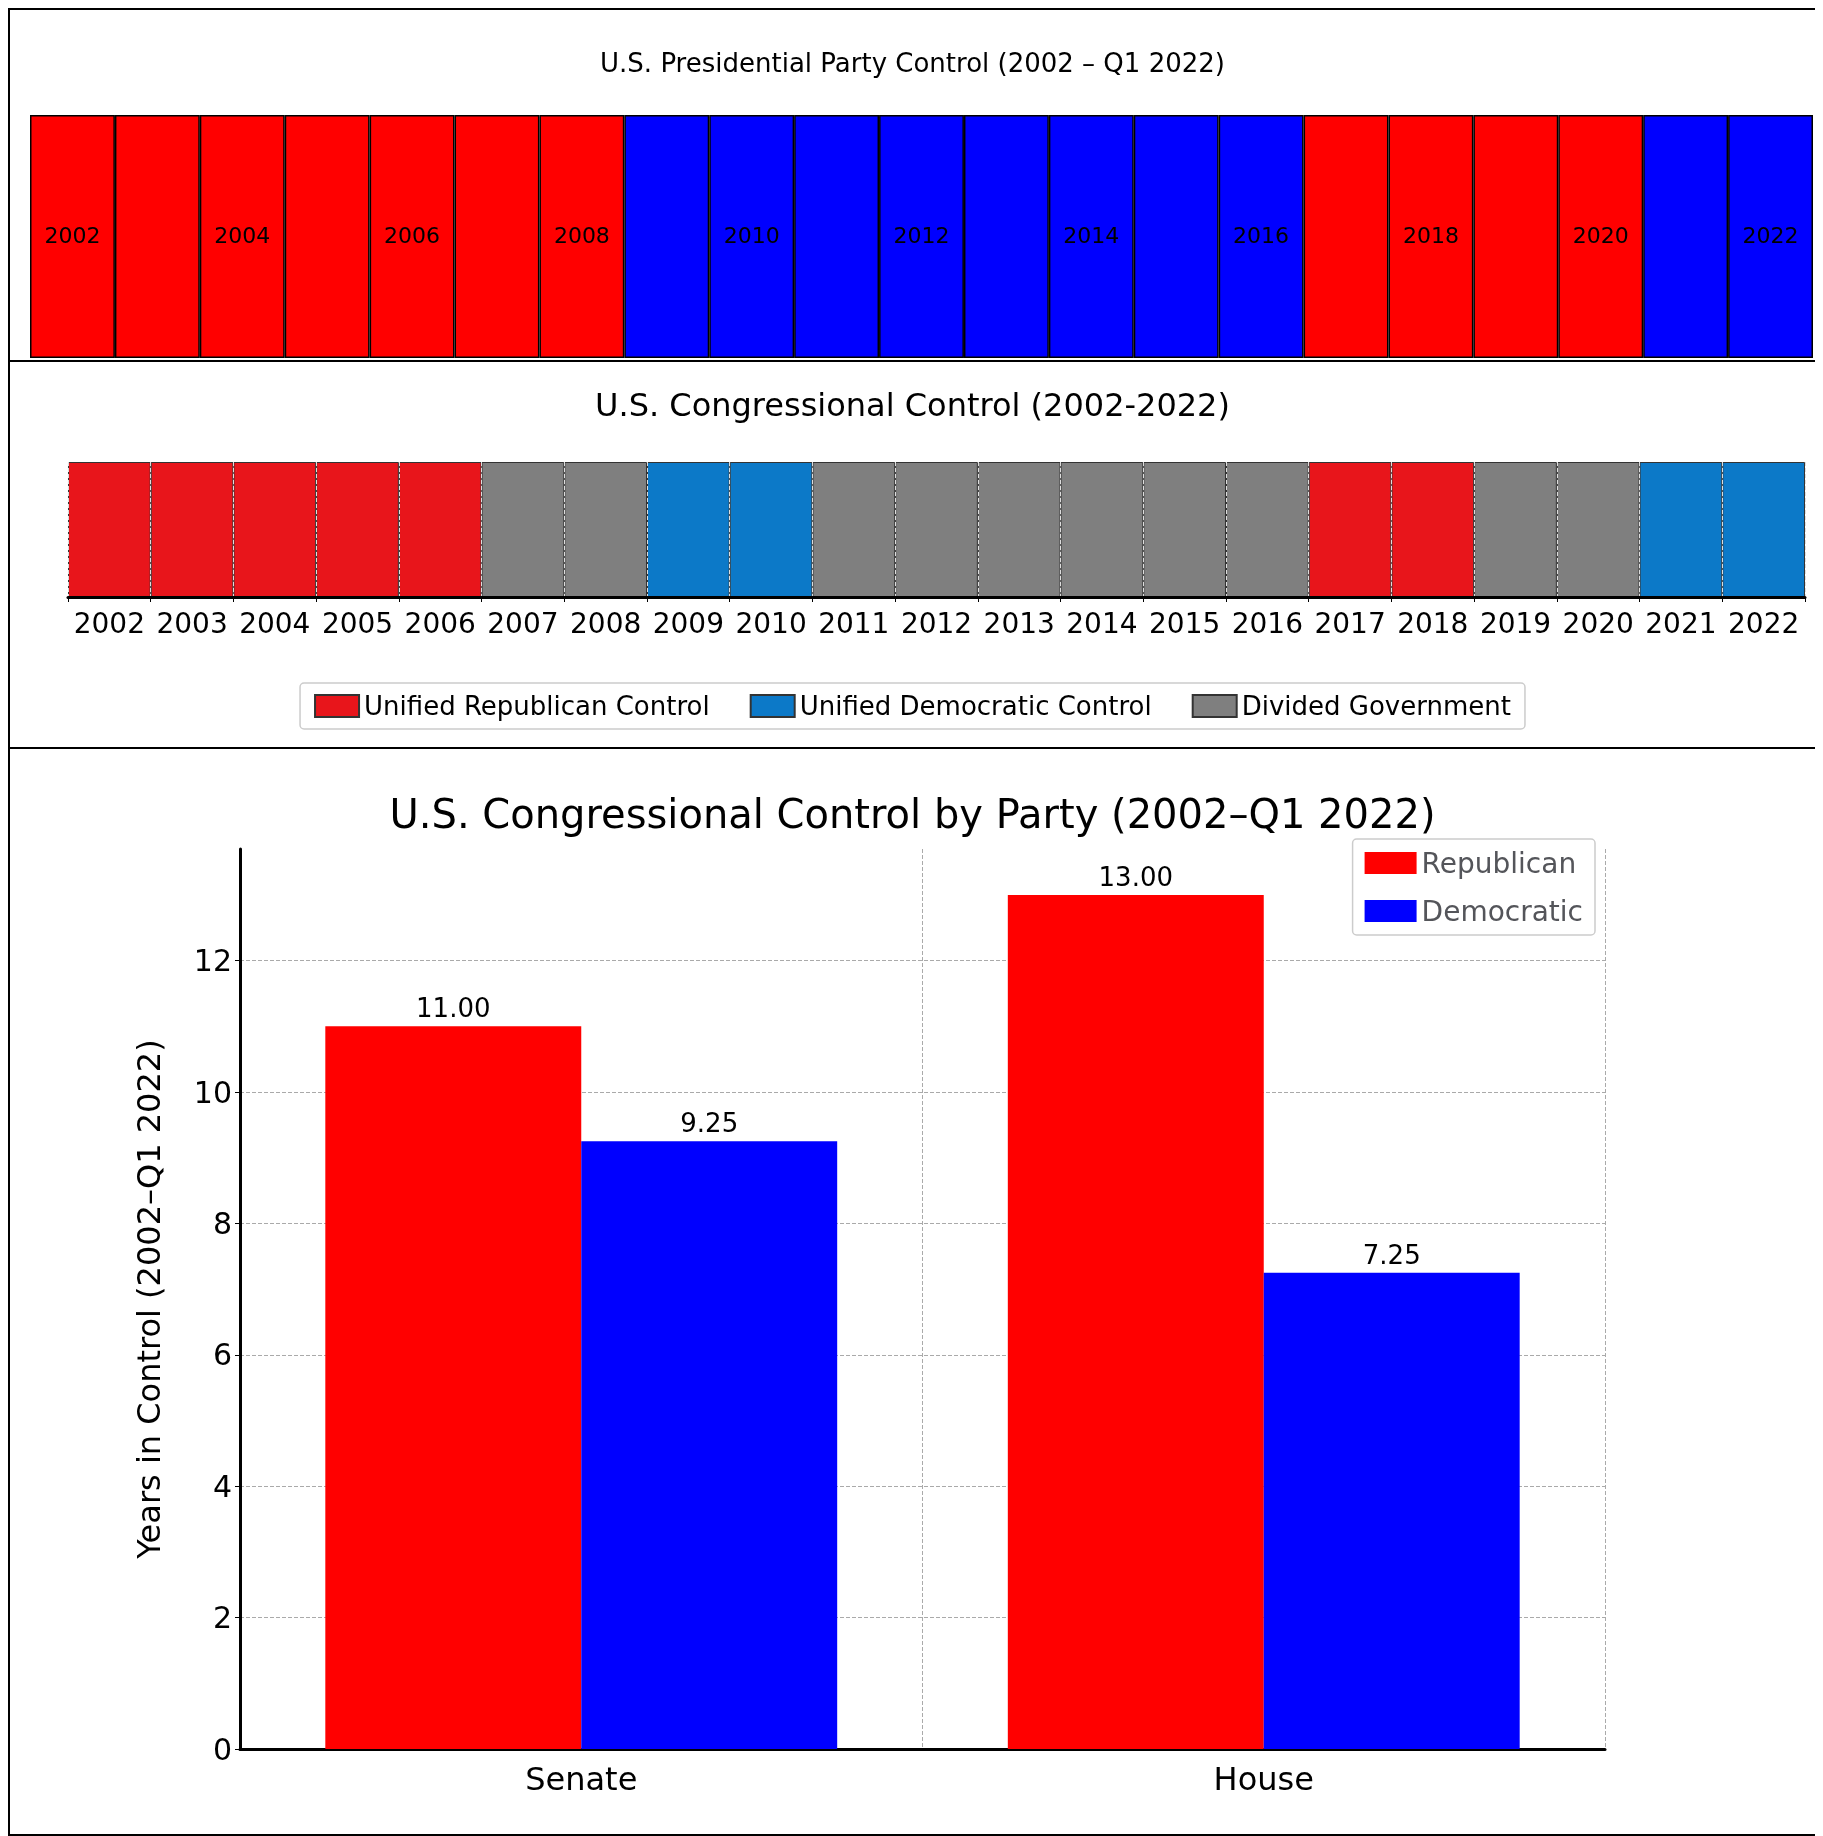  What do you see at coordinates (1263, 1779) in the screenshot?
I see `x-tick-label: House` at bounding box center [1263, 1779].